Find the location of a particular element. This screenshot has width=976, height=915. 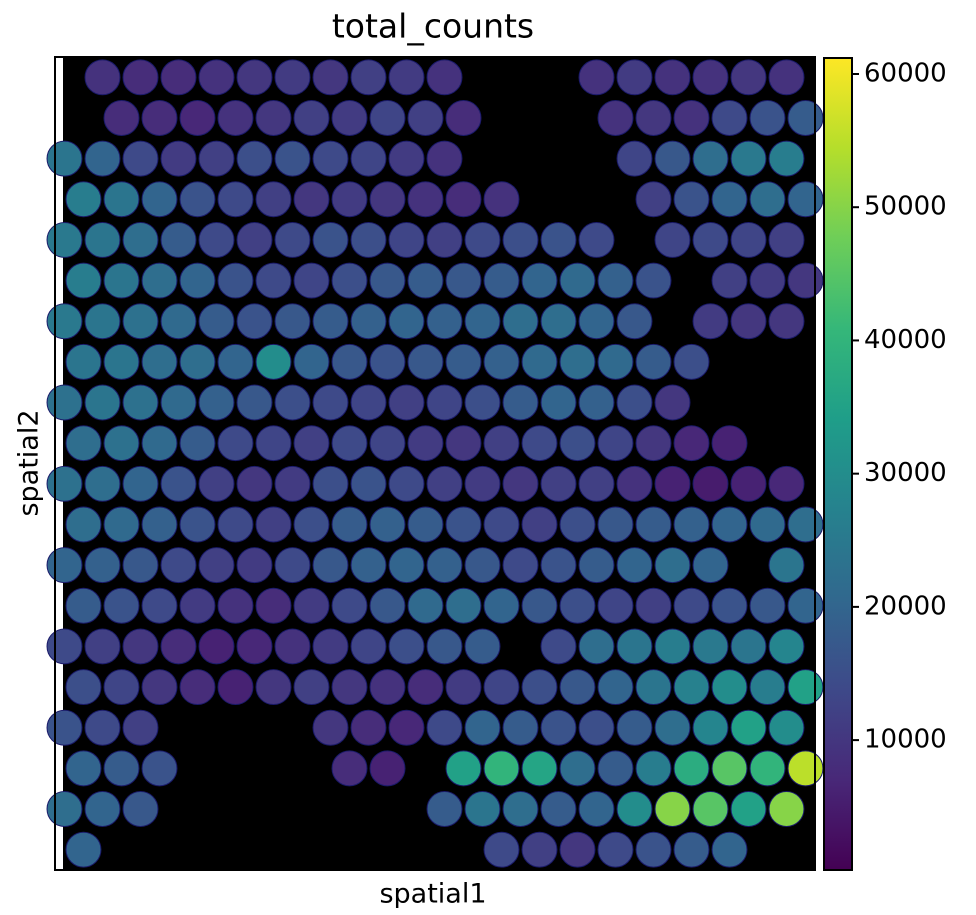

x-axis-label: spatial1 is located at coordinates (432, 894).